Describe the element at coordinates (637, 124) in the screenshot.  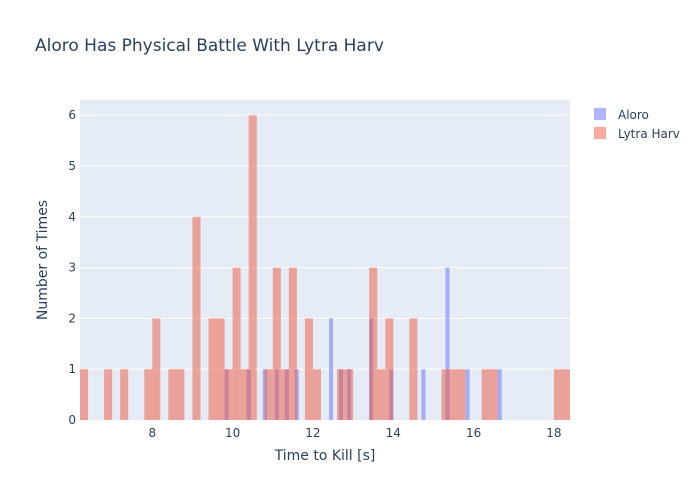
I see `legend: Aloro Lytra Harv` at that location.